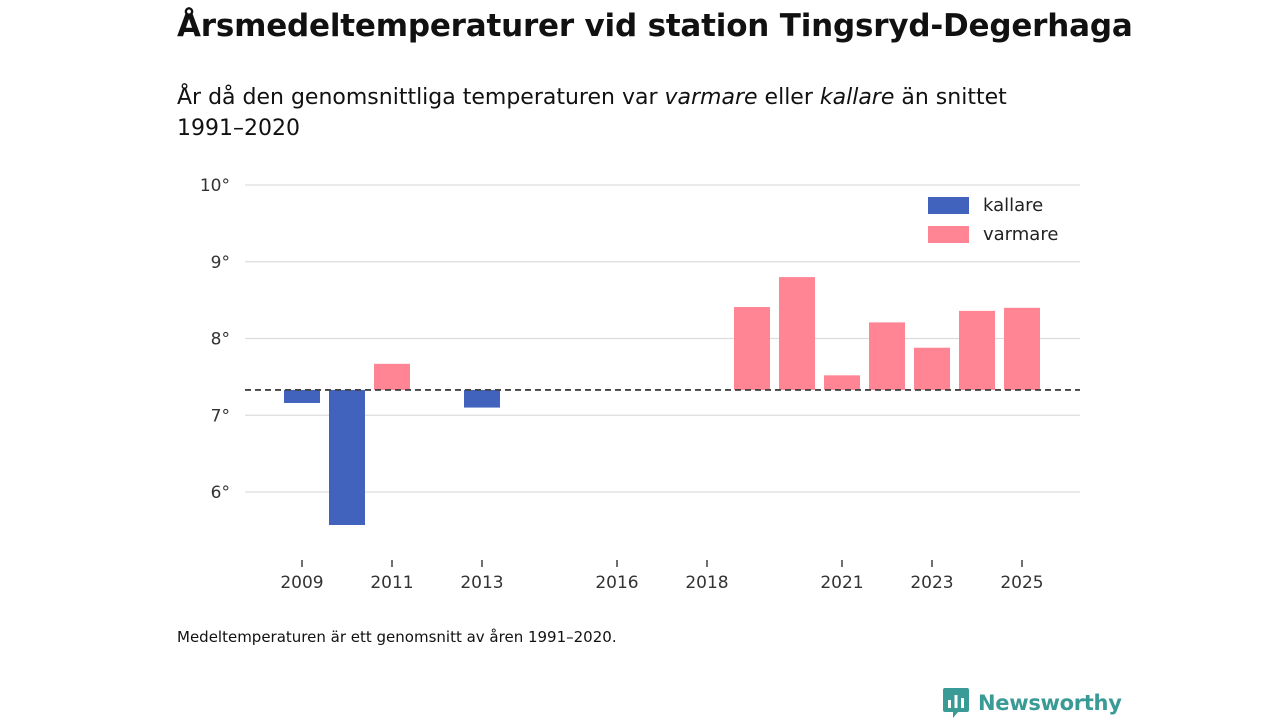 The width and height of the screenshot is (1280, 720). I want to click on bar-2019, so click(752, 348).